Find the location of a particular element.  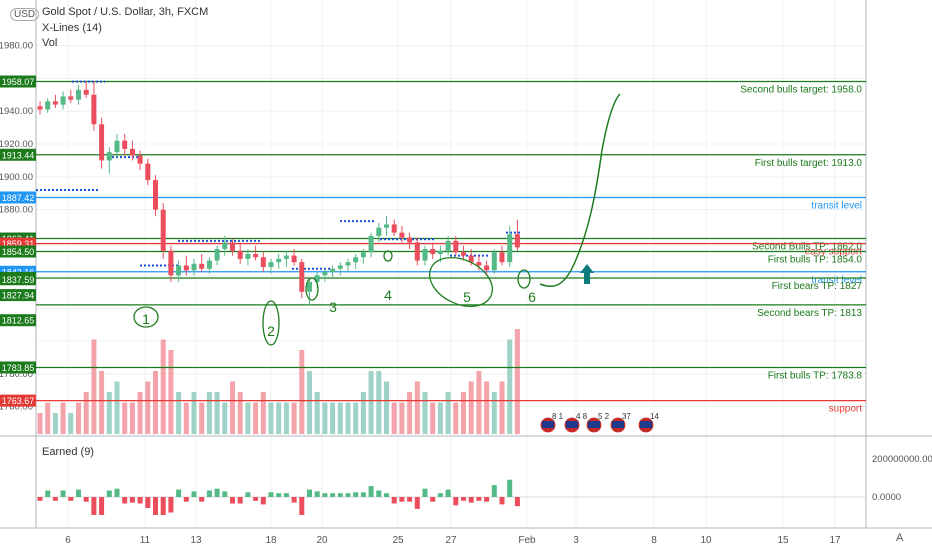

wave-label: 3 is located at coordinates (333, 307).